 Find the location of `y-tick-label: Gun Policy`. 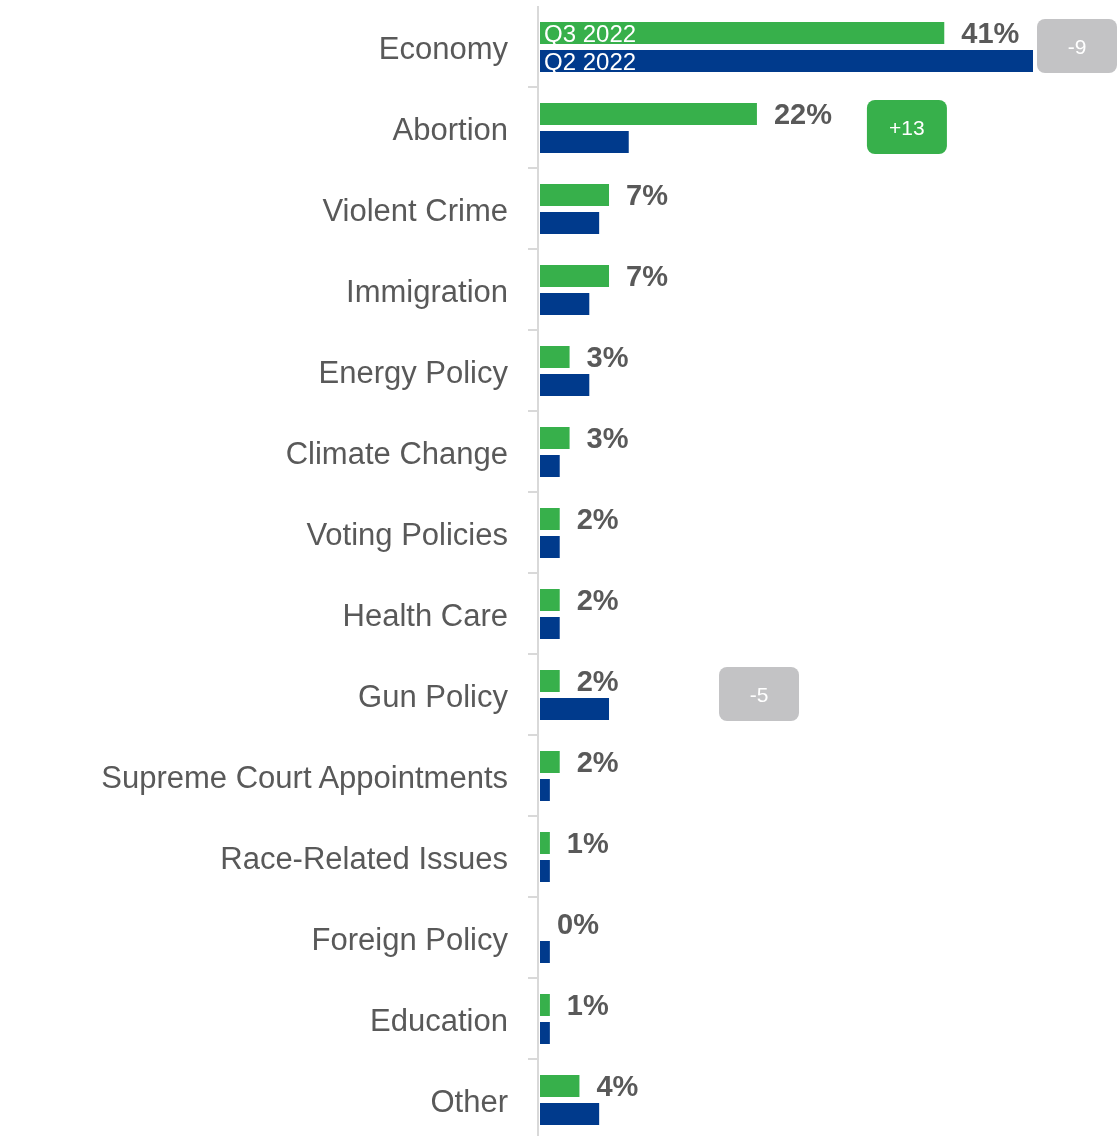

y-tick-label: Gun Policy is located at coordinates (433, 696).